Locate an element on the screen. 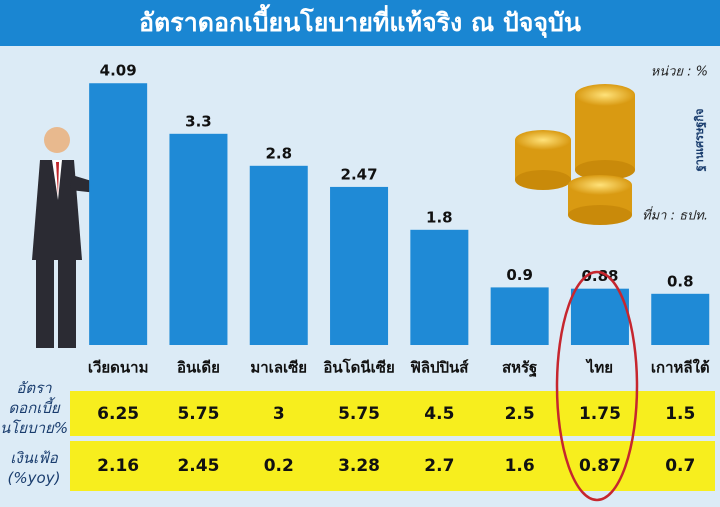  value-label: 0.88 is located at coordinates (599, 276).